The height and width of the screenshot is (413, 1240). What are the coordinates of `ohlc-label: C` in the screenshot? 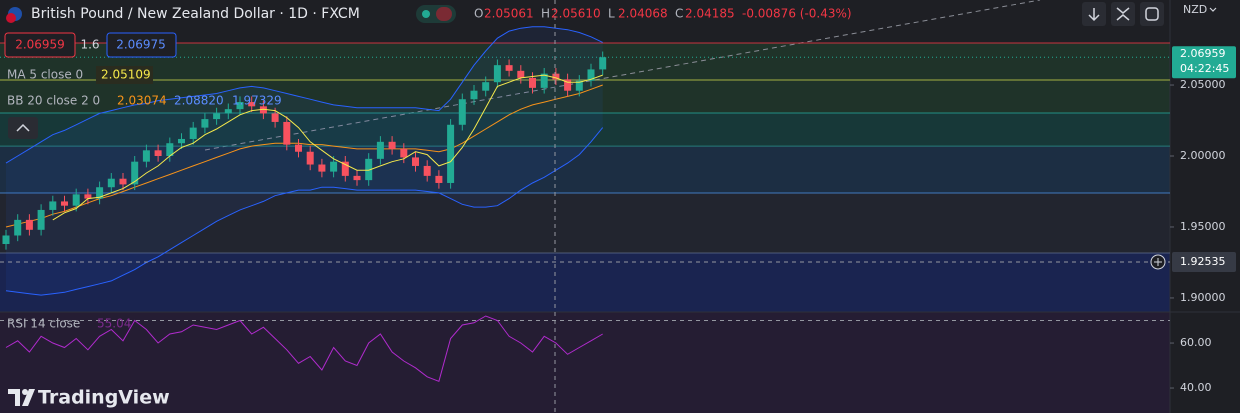 It's located at (679, 14).